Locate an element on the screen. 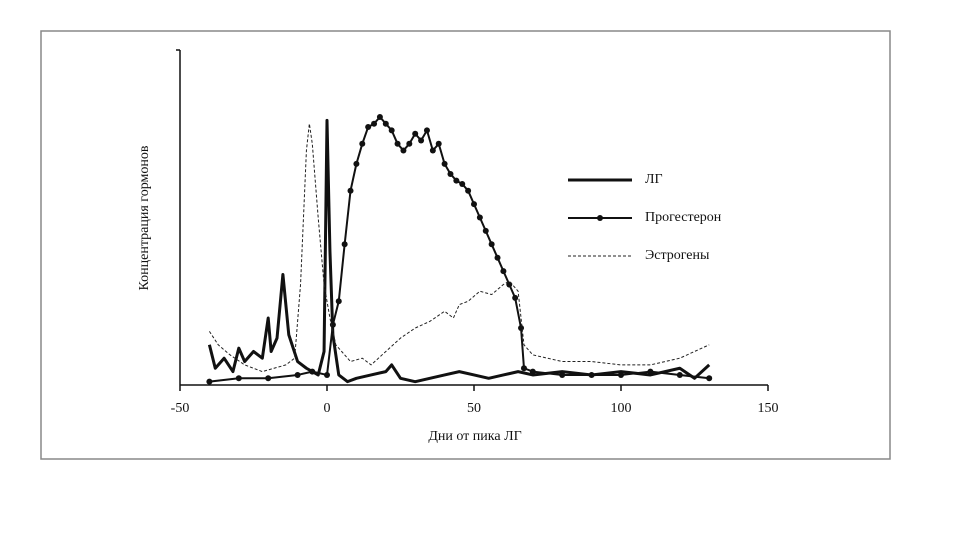 This screenshot has height=540, width=960. y-axis-label: Концентрация гормонов is located at coordinates (144, 217).